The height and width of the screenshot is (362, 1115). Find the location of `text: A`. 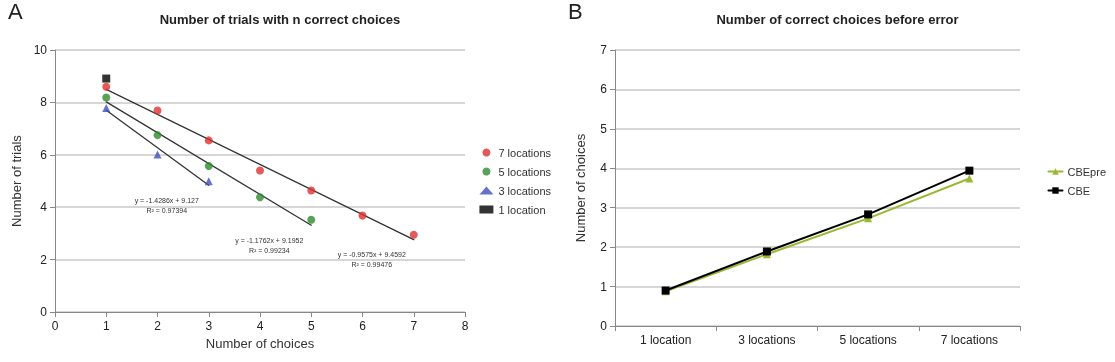

text: A is located at coordinates (15, 12).